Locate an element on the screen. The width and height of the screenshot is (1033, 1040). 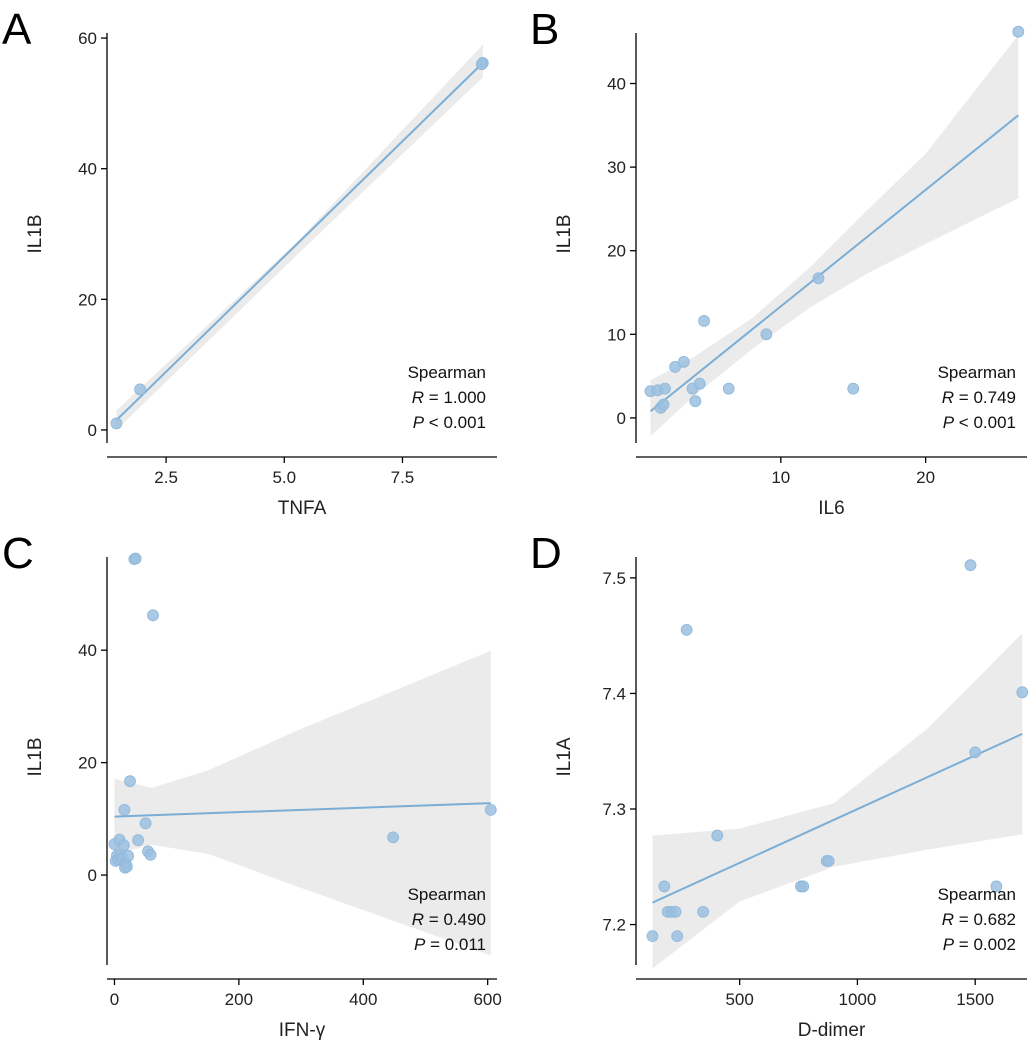
panel-a-stat-r: R = 1.000 is located at coordinates (449, 397).